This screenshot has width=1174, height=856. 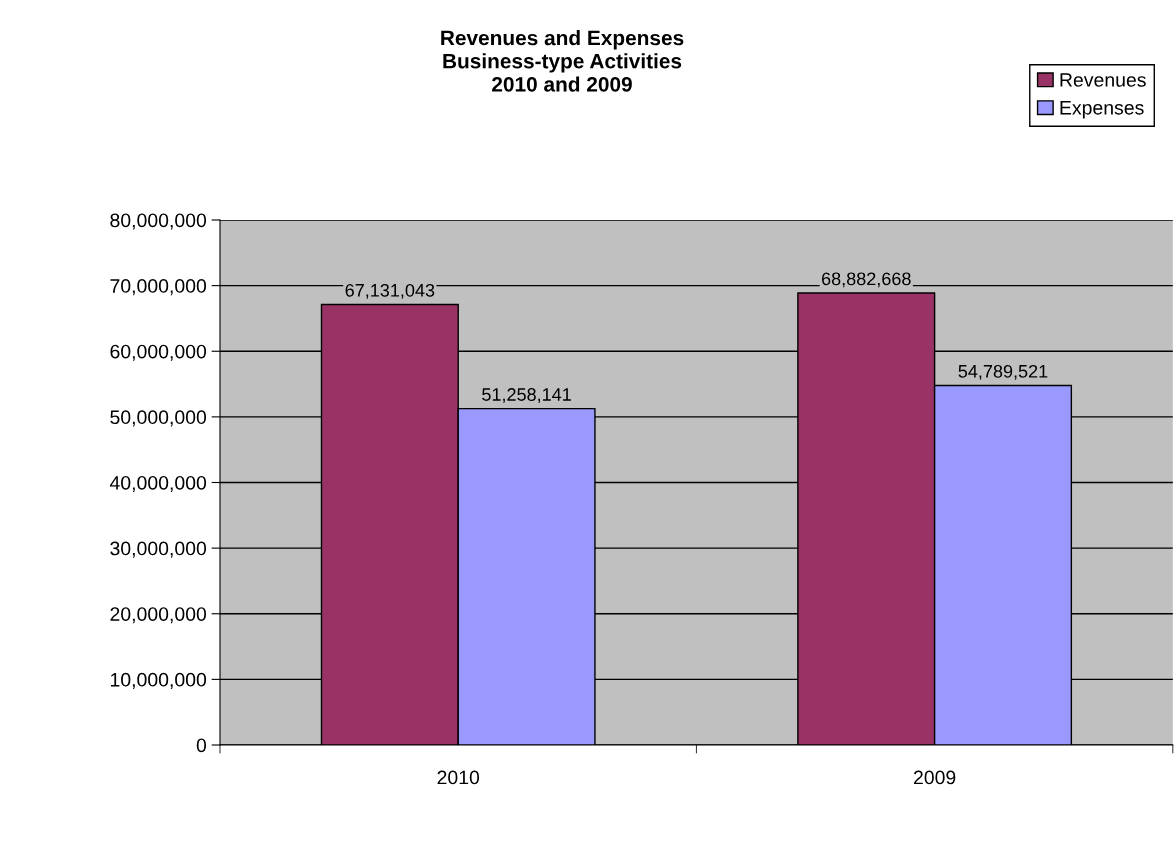 What do you see at coordinates (866, 280) in the screenshot?
I see `data-label: 68,882,668` at bounding box center [866, 280].